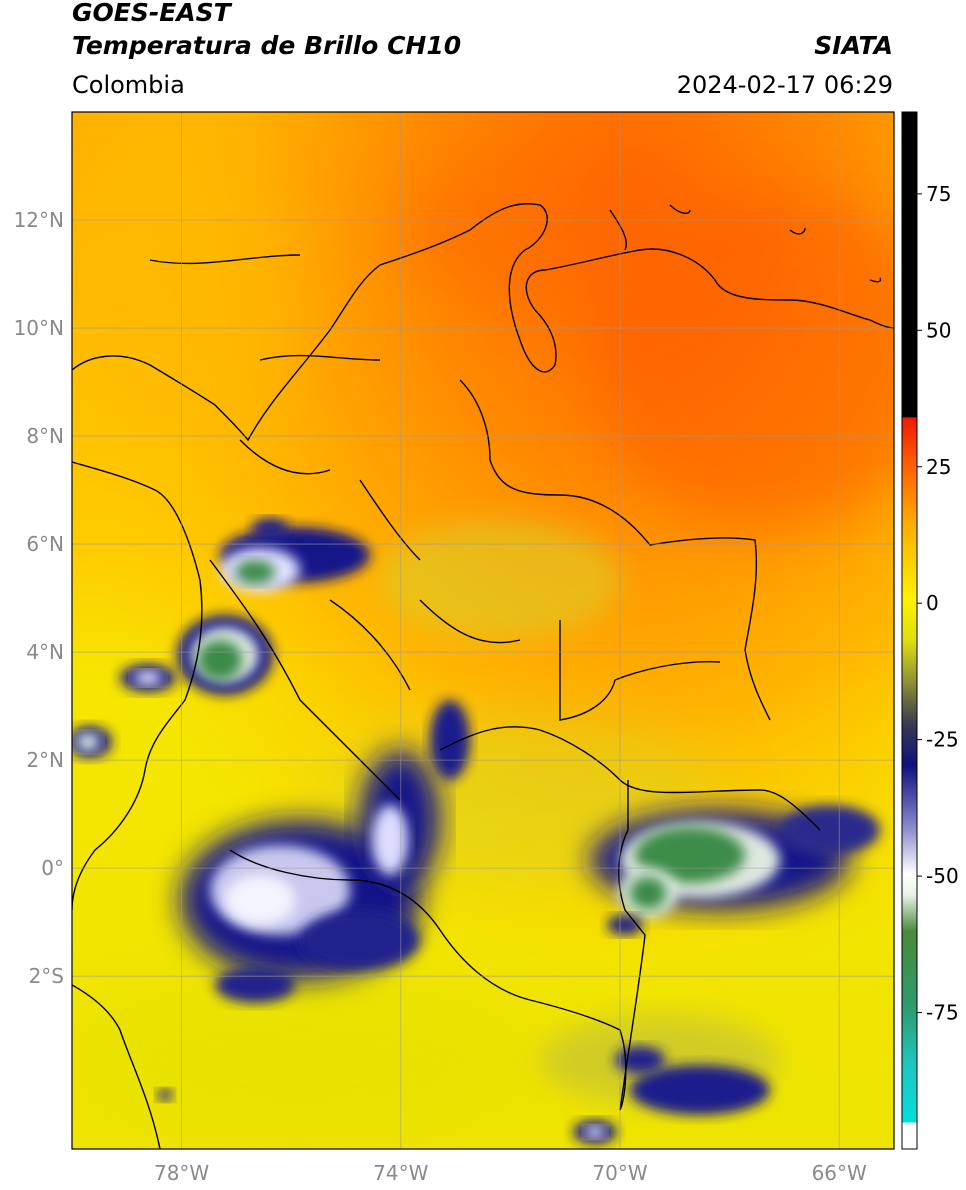 The image size is (966, 1190). Describe the element at coordinates (45, 760) in the screenshot. I see `lat-tick-label: 2°N` at that location.